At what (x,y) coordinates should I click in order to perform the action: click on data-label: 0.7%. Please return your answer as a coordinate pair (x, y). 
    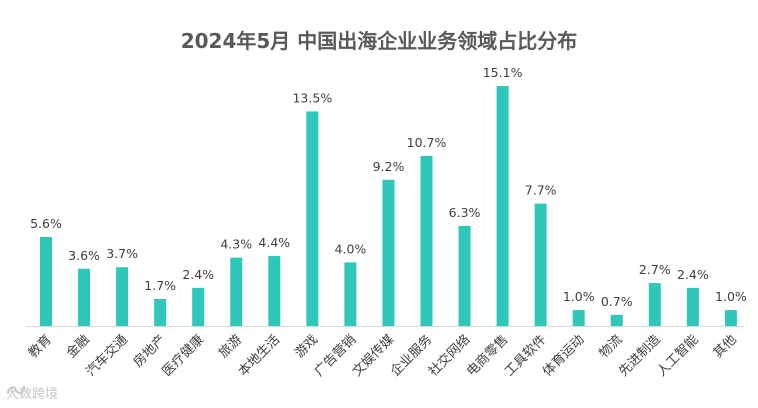
    Looking at the image, I should click on (617, 301).